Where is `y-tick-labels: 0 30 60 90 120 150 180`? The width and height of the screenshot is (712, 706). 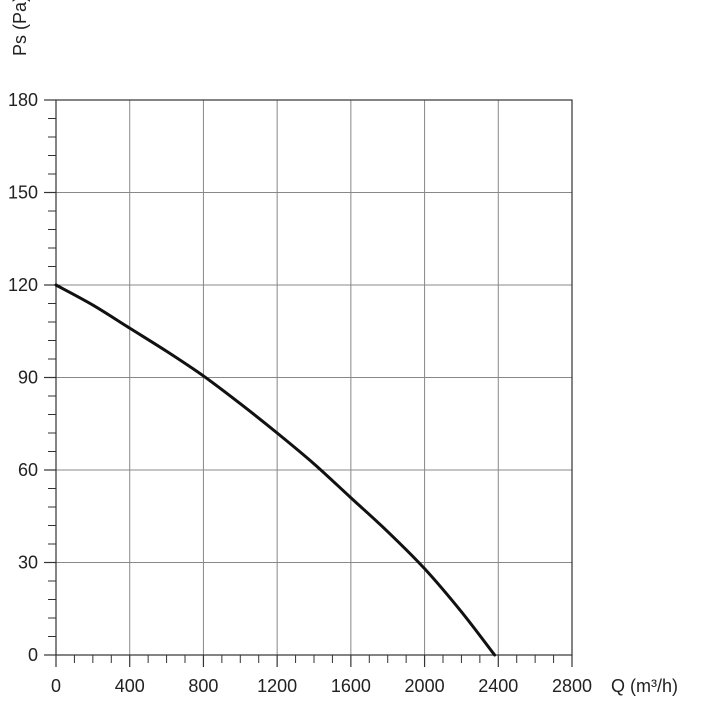
y-tick-labels: 0 30 60 90 120 150 180 is located at coordinates (23, 377).